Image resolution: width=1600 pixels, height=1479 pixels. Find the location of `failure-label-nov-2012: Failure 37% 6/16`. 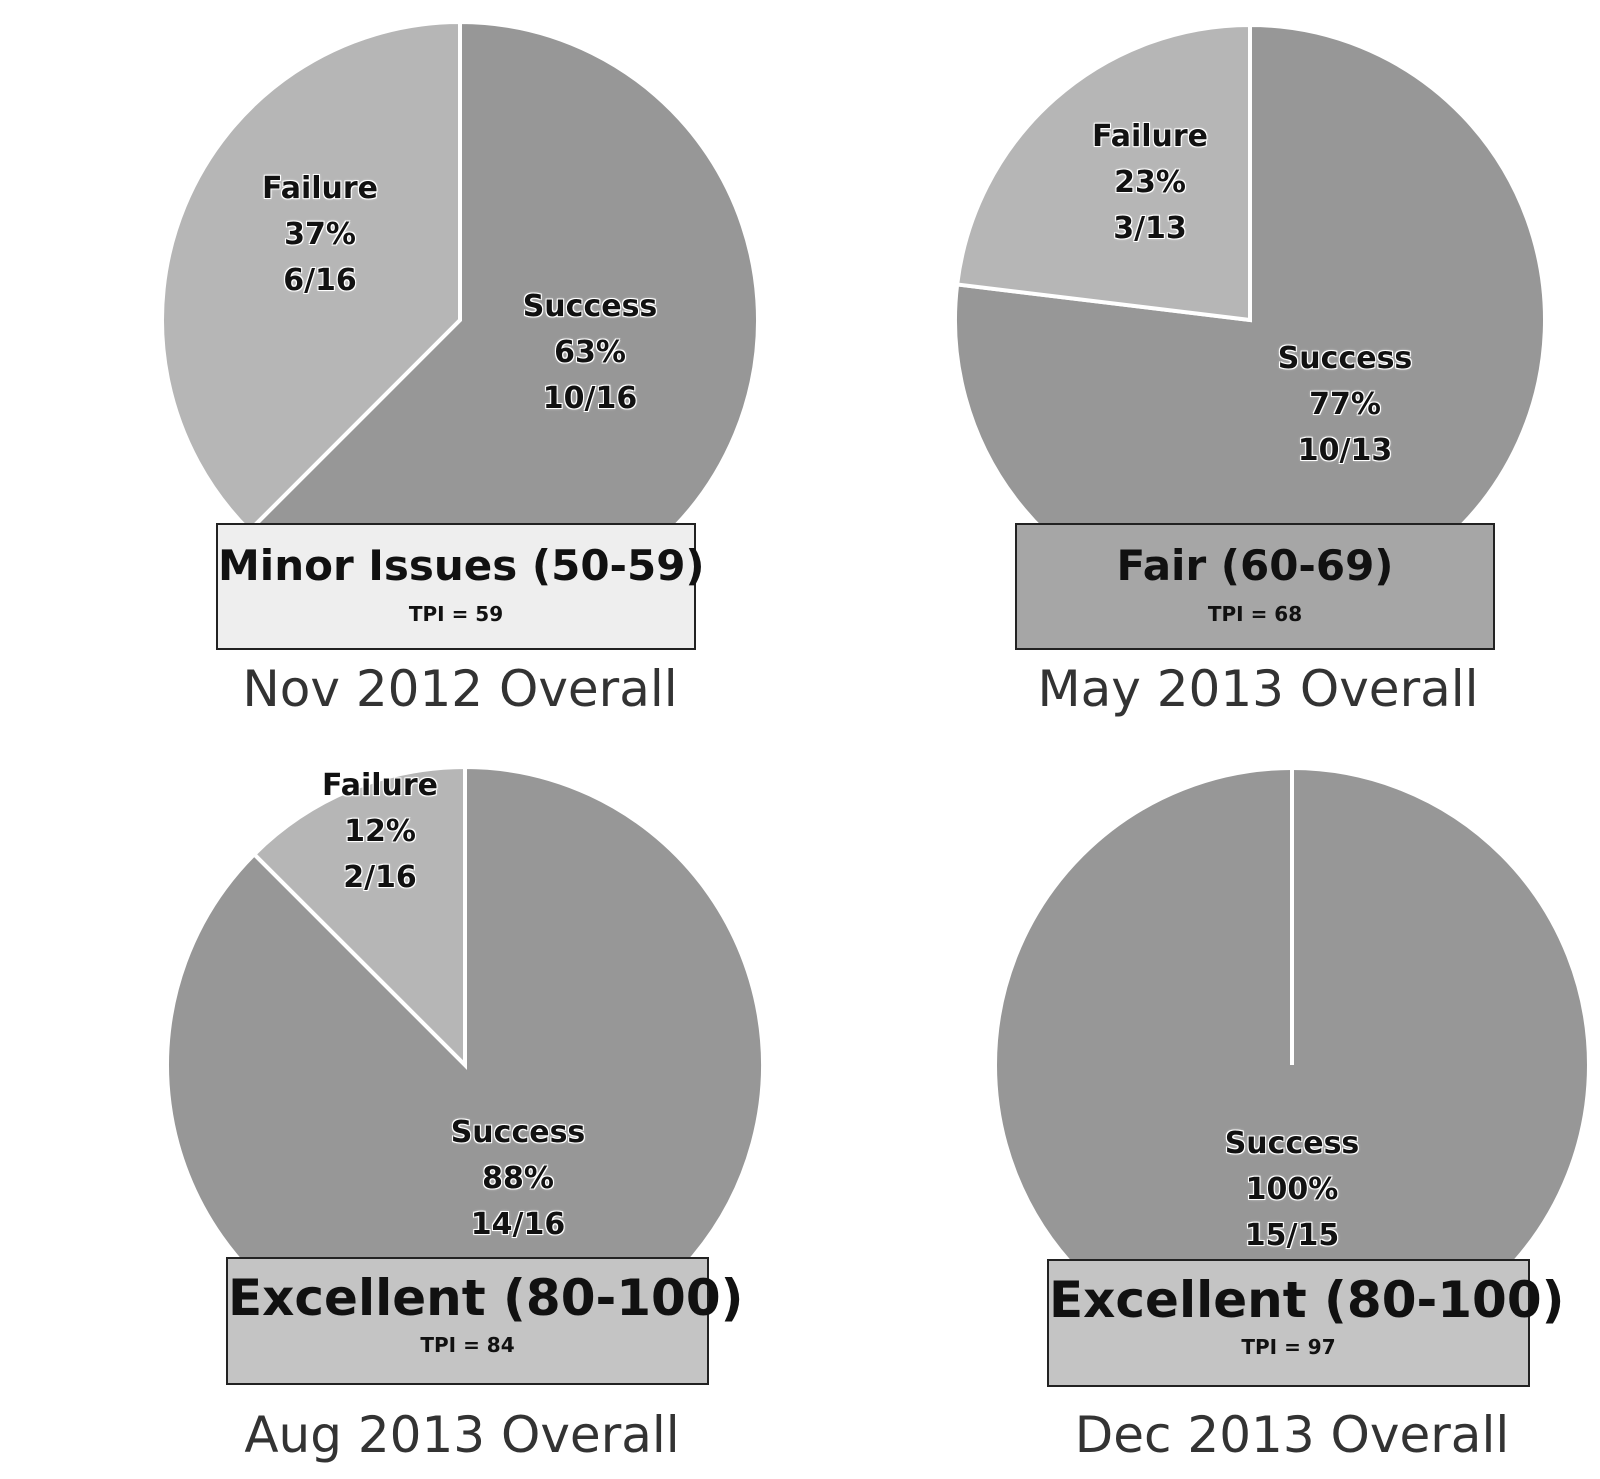

failure-label-nov-2012: Failure 37% 6/16 is located at coordinates (320, 235).